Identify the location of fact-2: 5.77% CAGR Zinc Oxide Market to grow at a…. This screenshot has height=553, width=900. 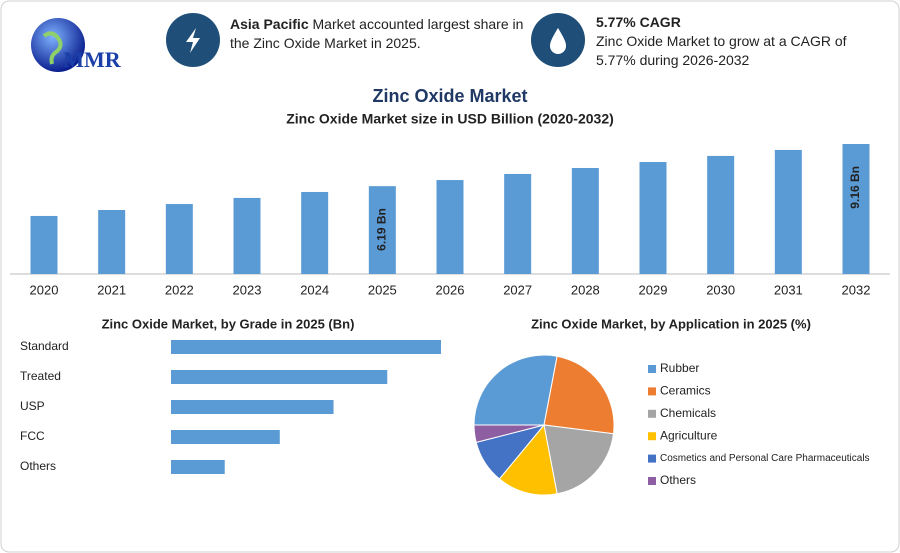
(742, 41).